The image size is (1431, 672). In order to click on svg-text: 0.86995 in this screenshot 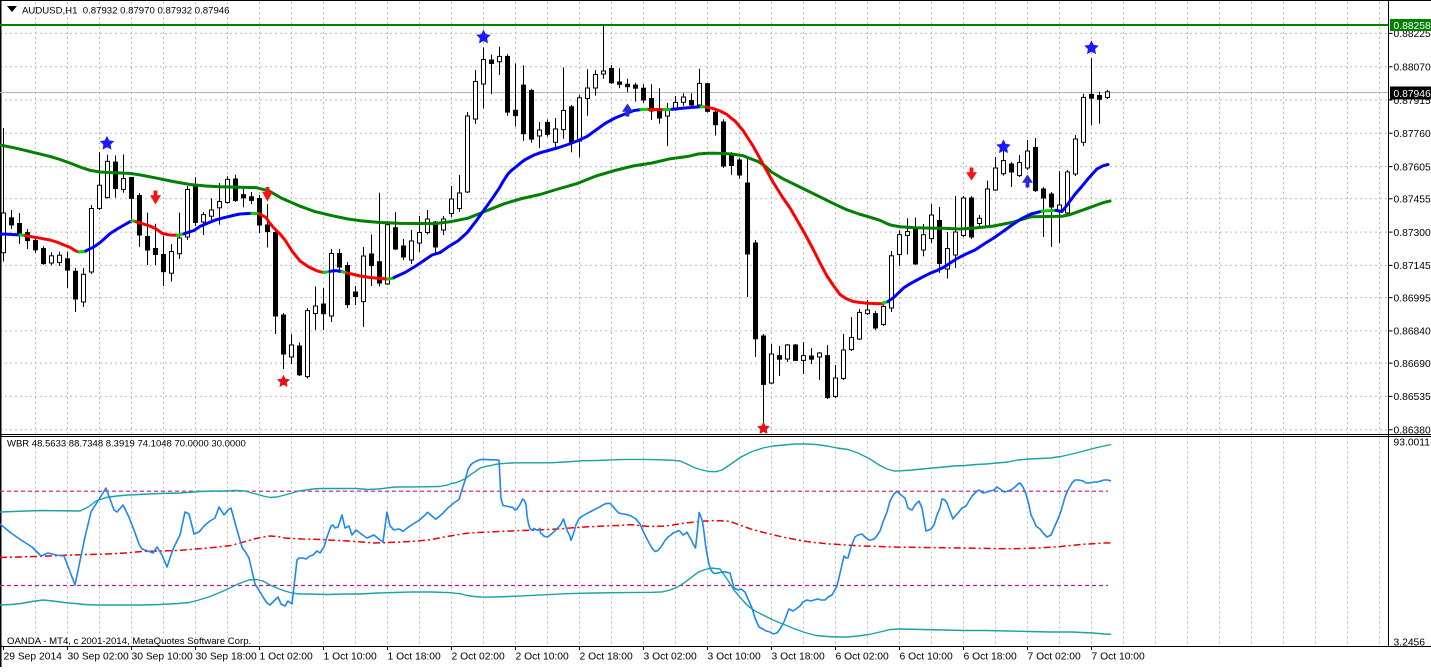, I will do `click(1412, 298)`.